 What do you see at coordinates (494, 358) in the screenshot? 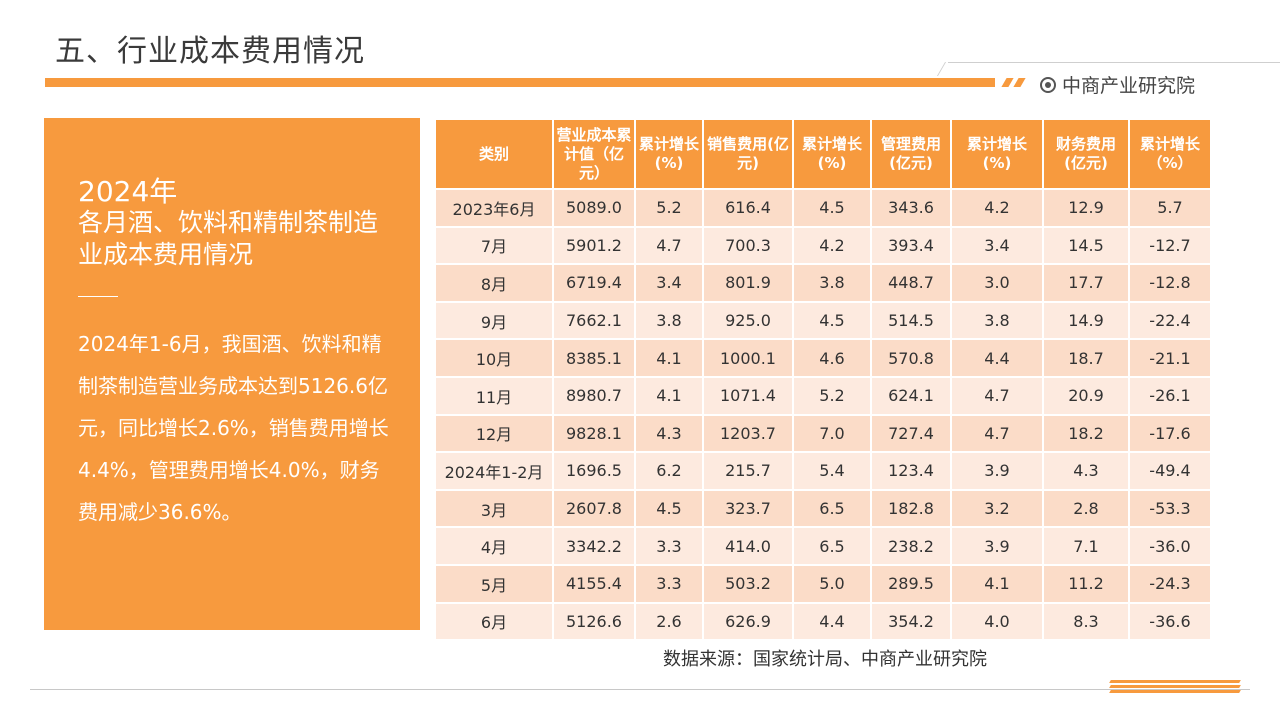
I see `cell-category: 10月` at bounding box center [494, 358].